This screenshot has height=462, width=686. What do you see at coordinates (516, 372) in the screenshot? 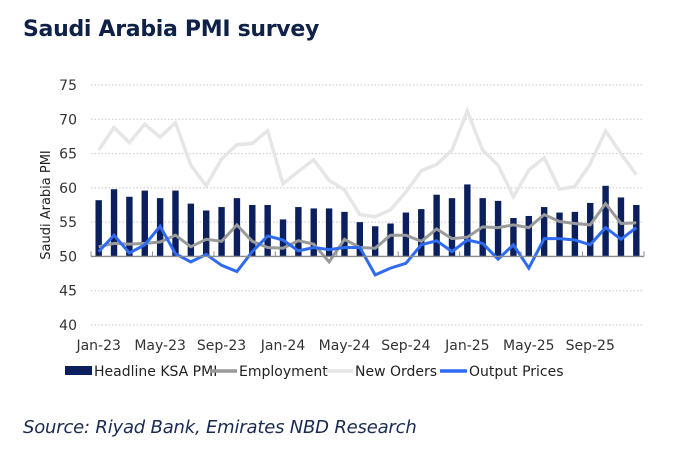
I see `legend-label: Output Prices` at bounding box center [516, 372].